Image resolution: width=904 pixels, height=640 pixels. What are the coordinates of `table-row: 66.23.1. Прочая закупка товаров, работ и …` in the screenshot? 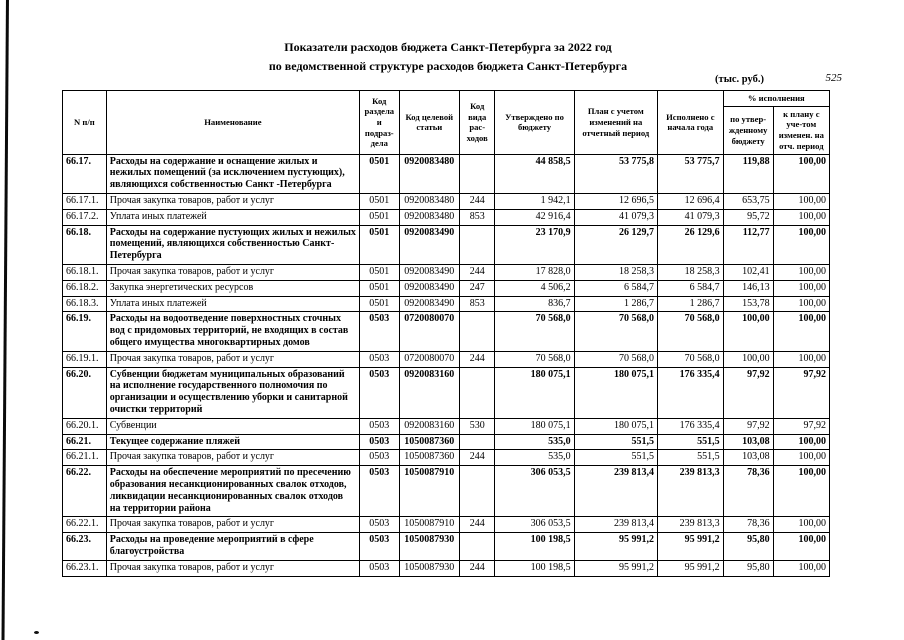 It's located at (446, 568).